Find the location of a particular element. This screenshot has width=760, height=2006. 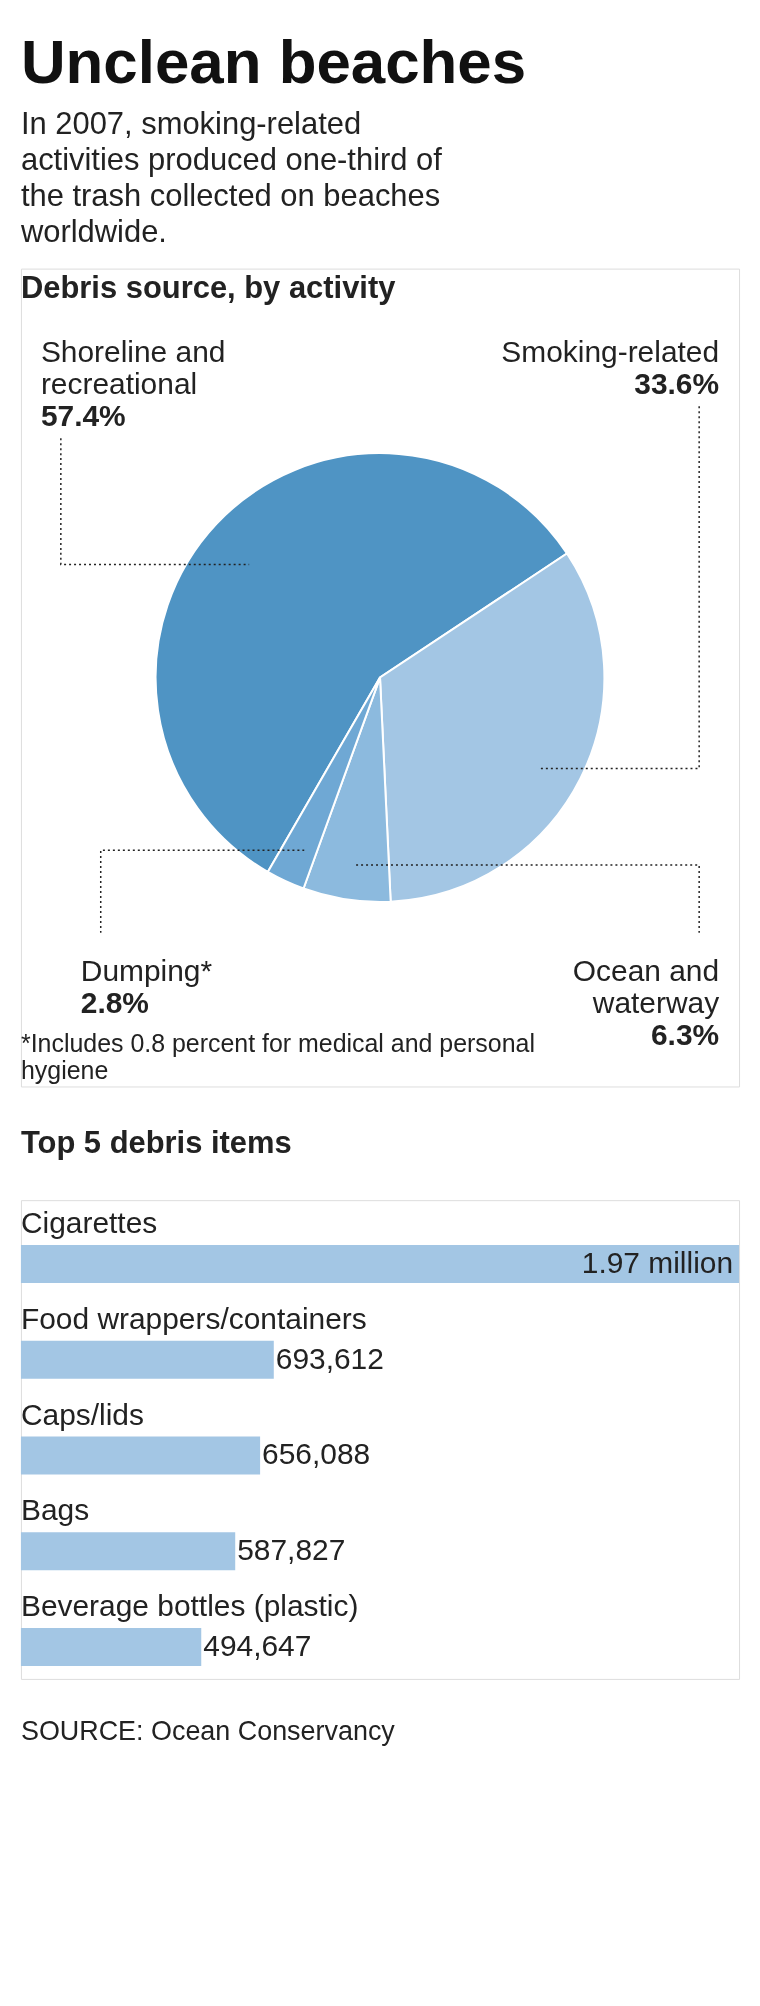

data-label: 656,088 is located at coordinates (316, 1454).